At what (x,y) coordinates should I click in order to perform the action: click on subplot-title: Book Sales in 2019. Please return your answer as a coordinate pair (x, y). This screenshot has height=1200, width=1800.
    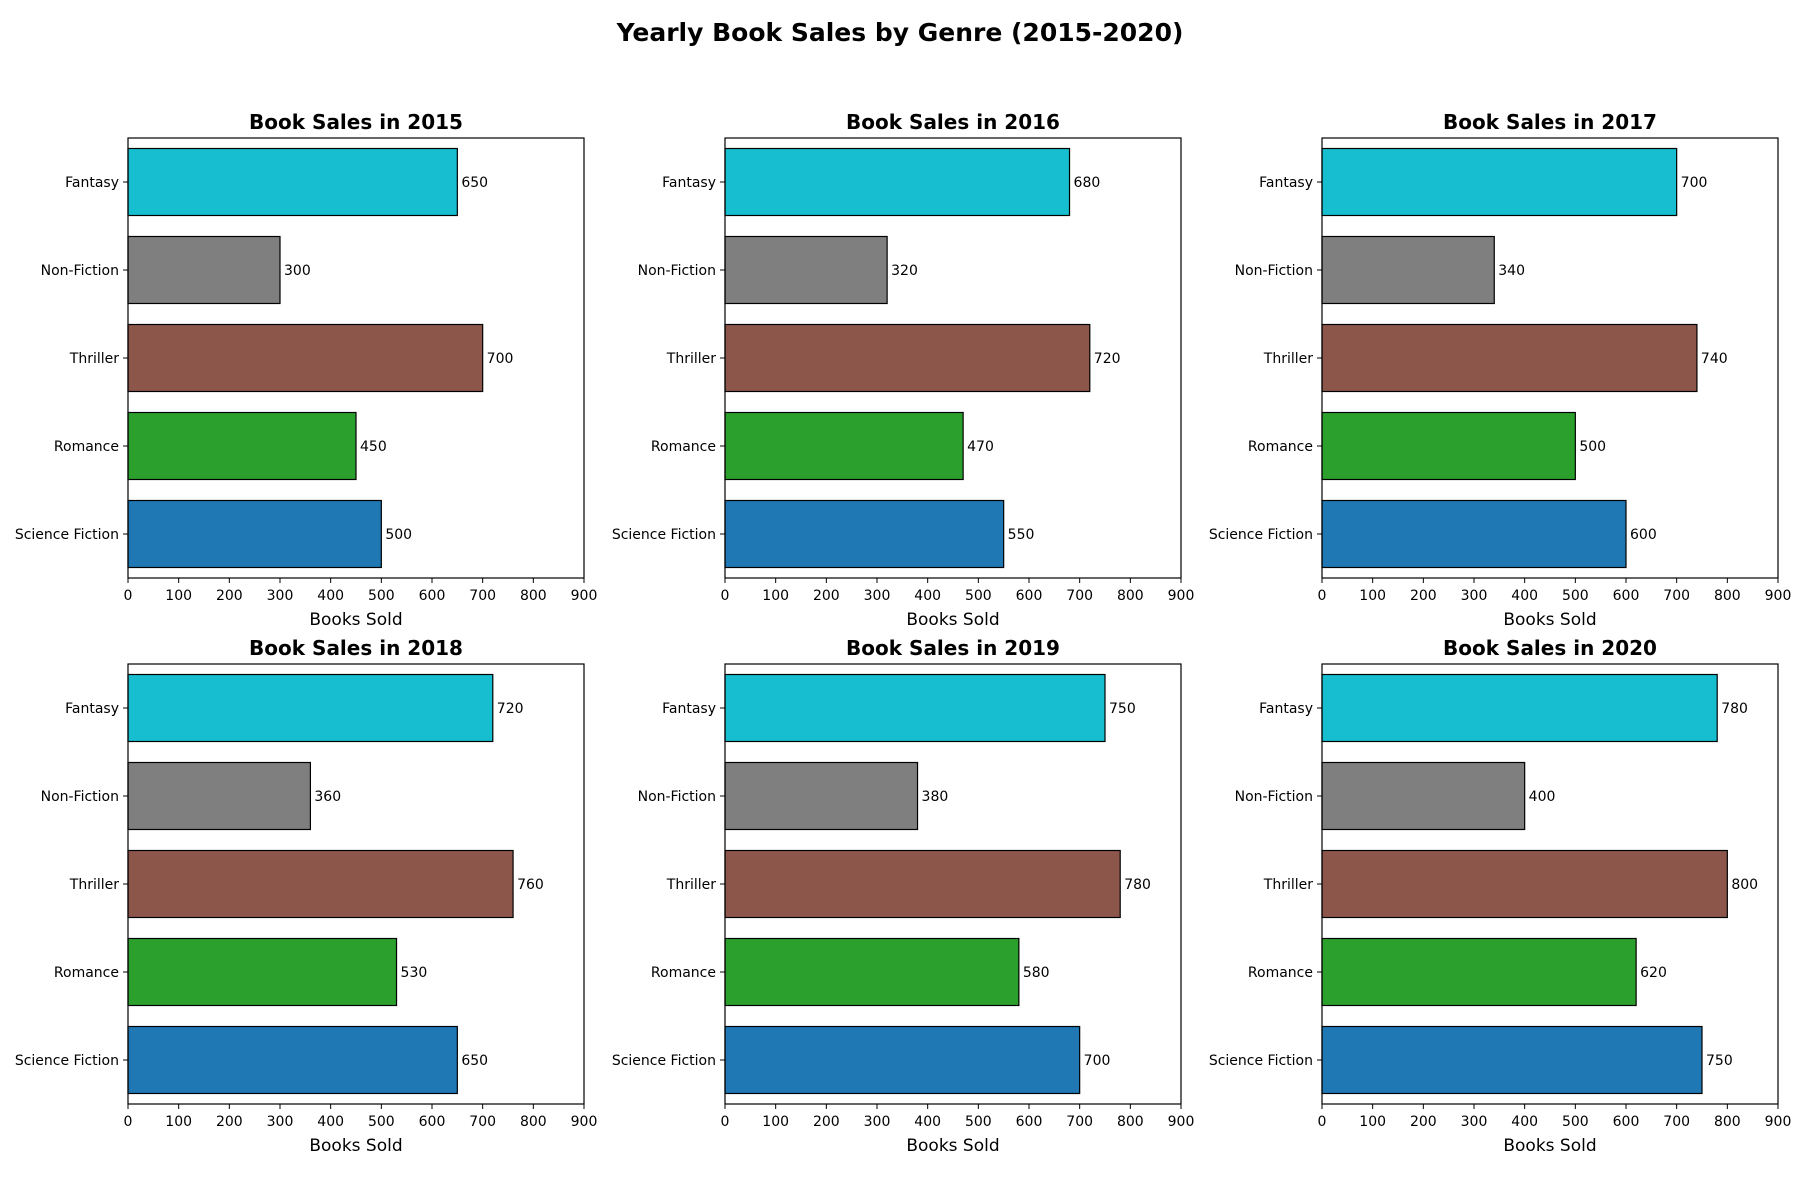
    Looking at the image, I should click on (953, 648).